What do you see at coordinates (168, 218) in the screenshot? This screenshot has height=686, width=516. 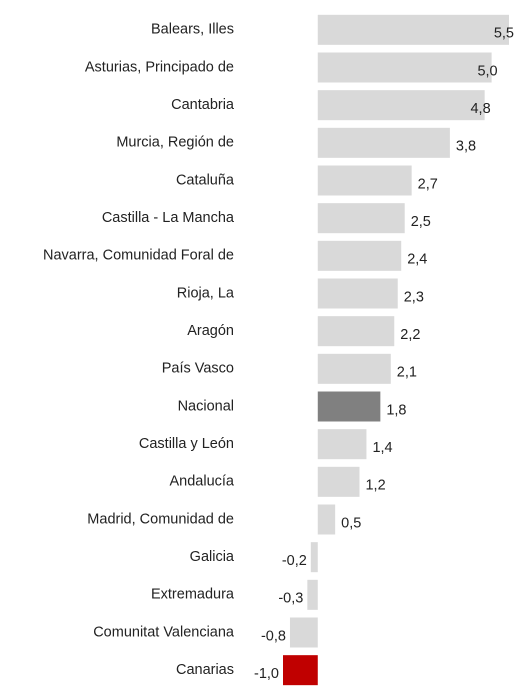 I see `category-label: Castilla - La Mancha` at bounding box center [168, 218].